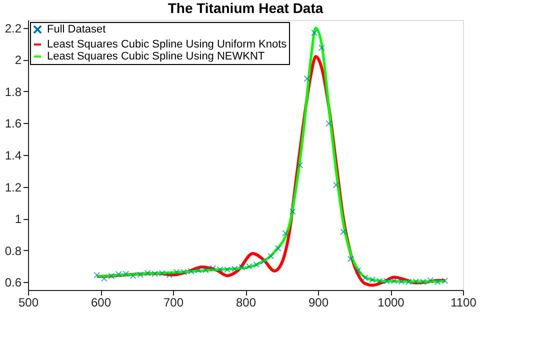 Image resolution: width=560 pixels, height=337 pixels. I want to click on y-tick-label: 2, so click(18, 60).